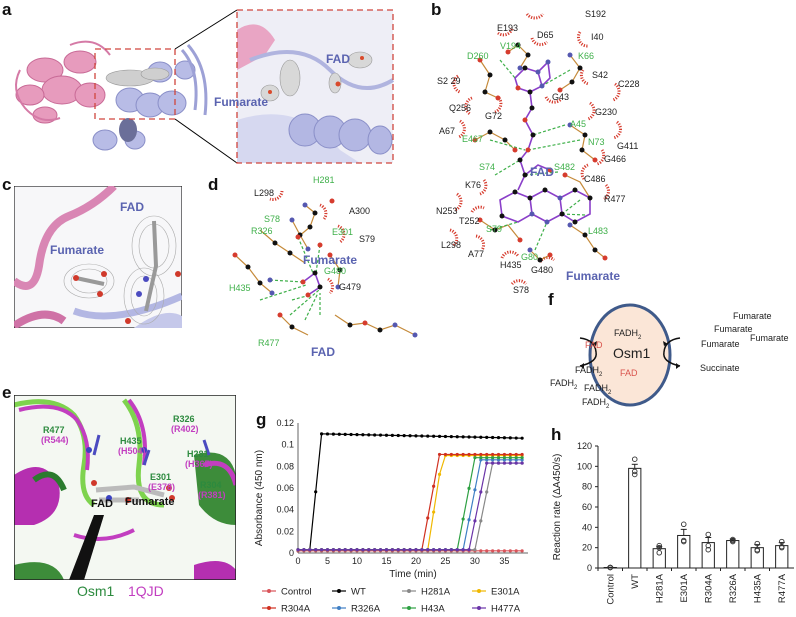 The image size is (796, 617). Describe the element at coordinates (285, 488) in the screenshot. I see `svg-text: 0.06` at that location.